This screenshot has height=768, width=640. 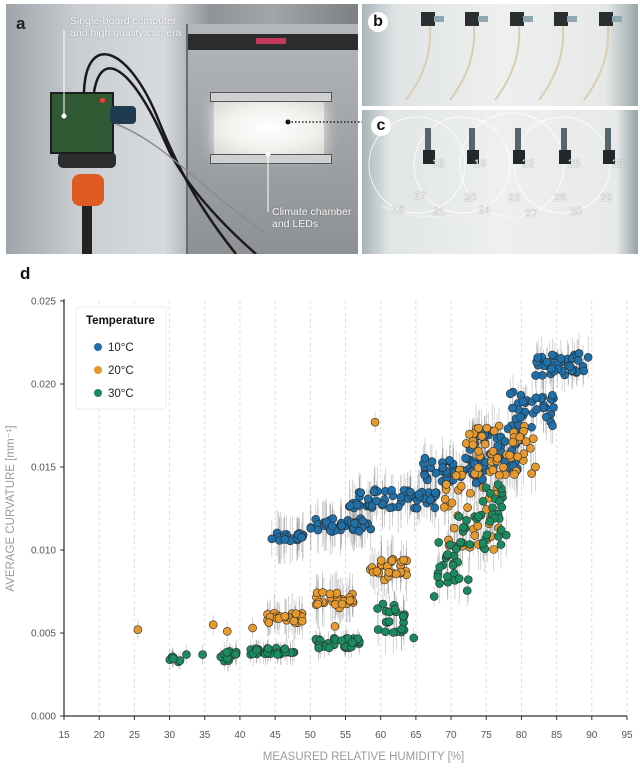 What do you see at coordinates (507, 63) in the screenshot?
I see `sample-strip` at bounding box center [507, 63].